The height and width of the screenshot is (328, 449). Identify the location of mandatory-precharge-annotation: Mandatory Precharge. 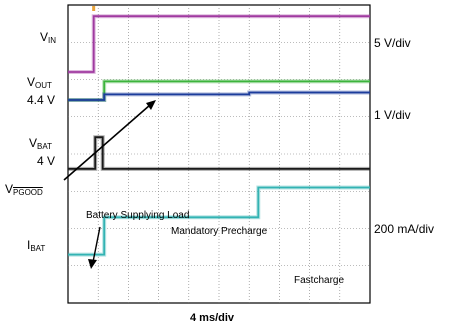
(219, 231).